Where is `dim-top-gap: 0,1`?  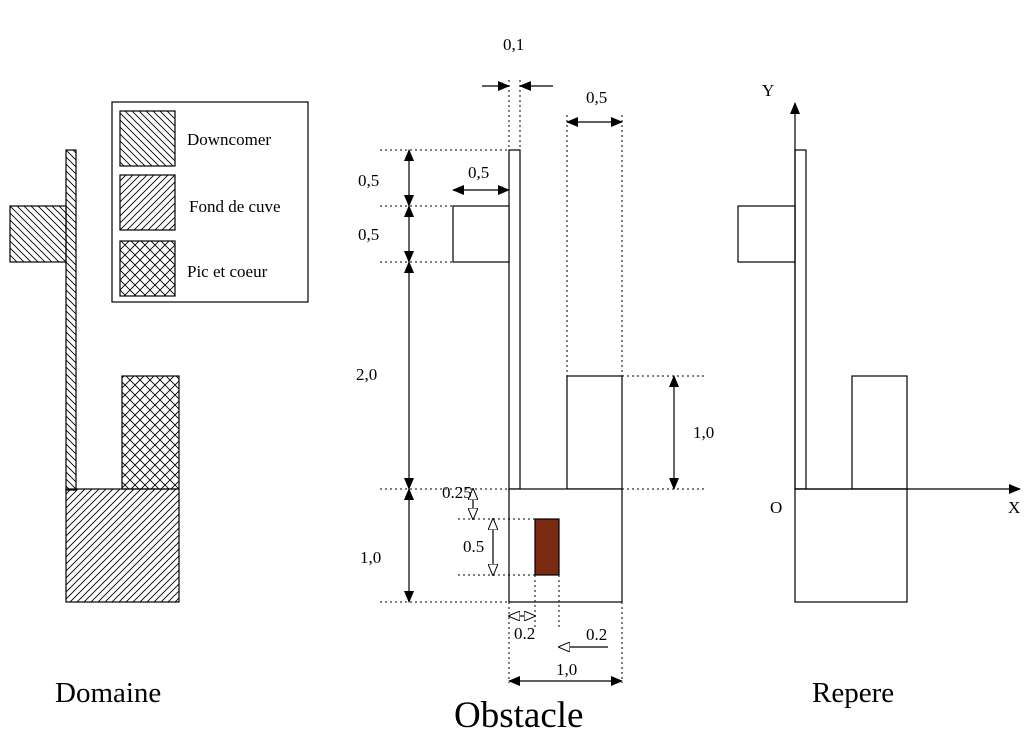 dim-top-gap: 0,1 is located at coordinates (513, 44).